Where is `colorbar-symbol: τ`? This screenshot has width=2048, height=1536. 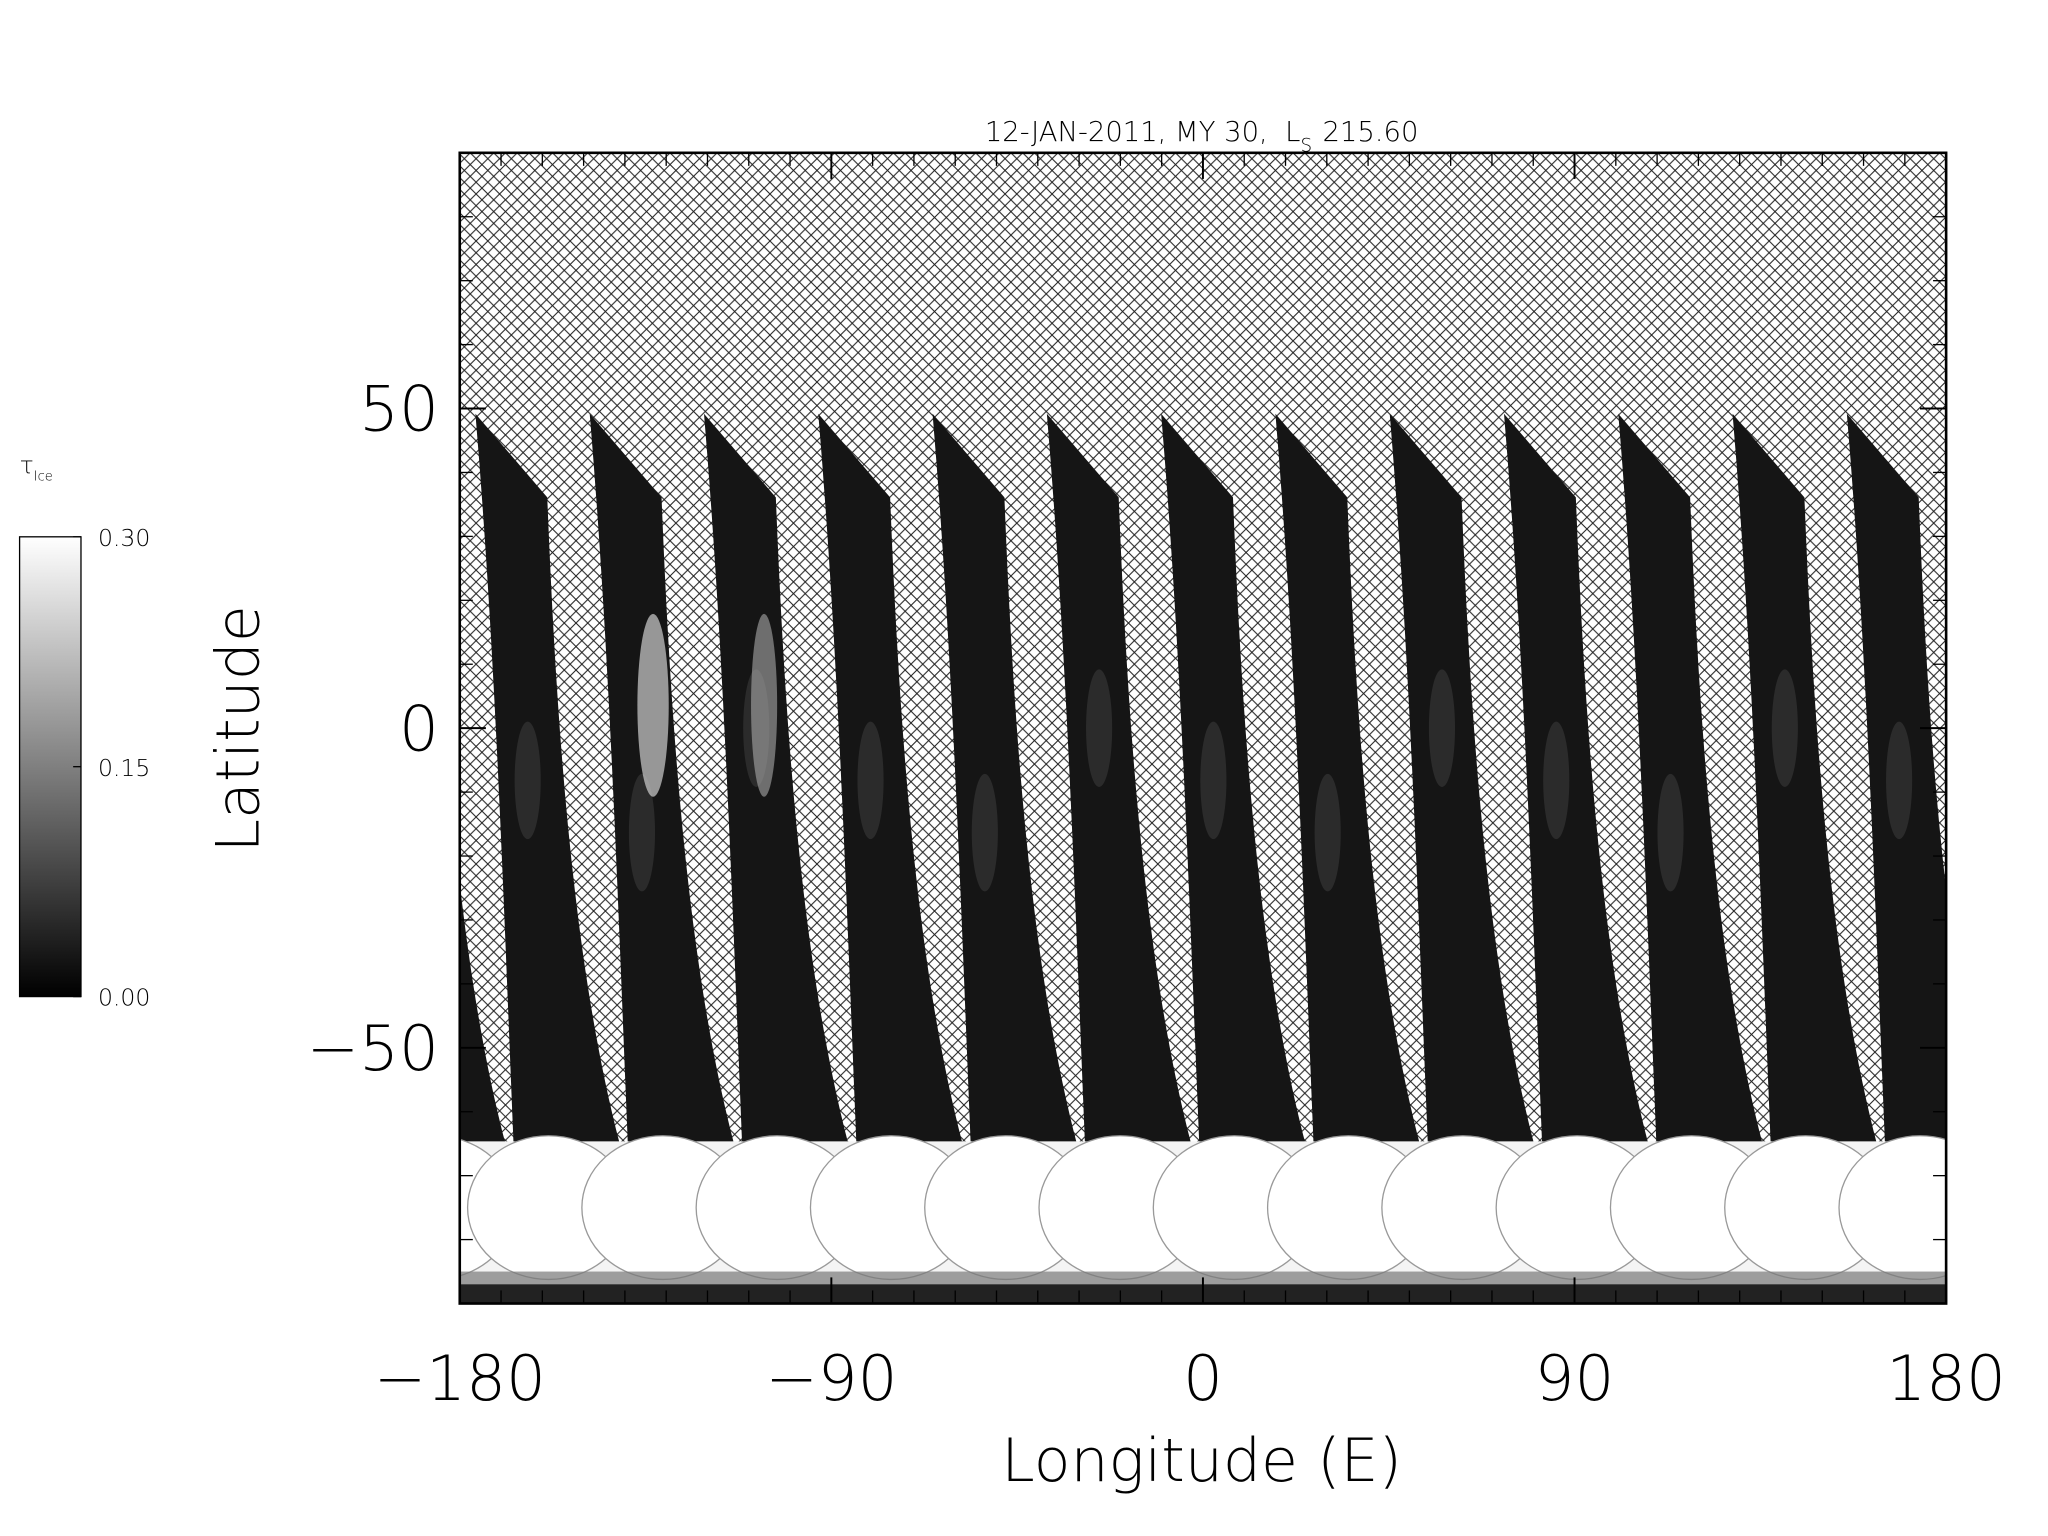 colorbar-symbol: τ is located at coordinates (27, 465).